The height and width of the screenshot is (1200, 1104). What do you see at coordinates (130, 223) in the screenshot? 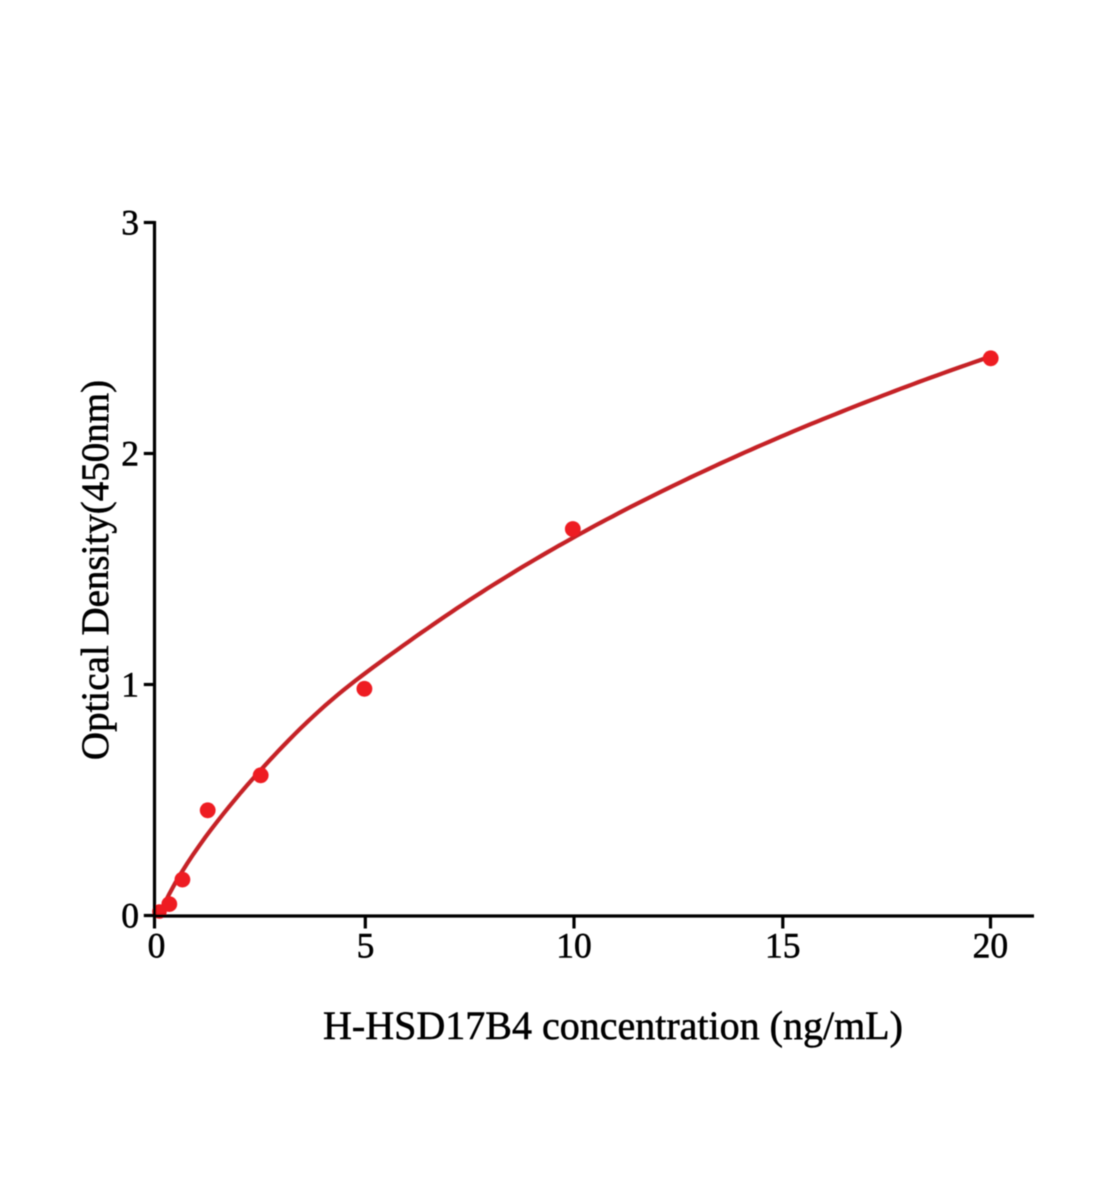
I see `svg-text: 3` at bounding box center [130, 223].